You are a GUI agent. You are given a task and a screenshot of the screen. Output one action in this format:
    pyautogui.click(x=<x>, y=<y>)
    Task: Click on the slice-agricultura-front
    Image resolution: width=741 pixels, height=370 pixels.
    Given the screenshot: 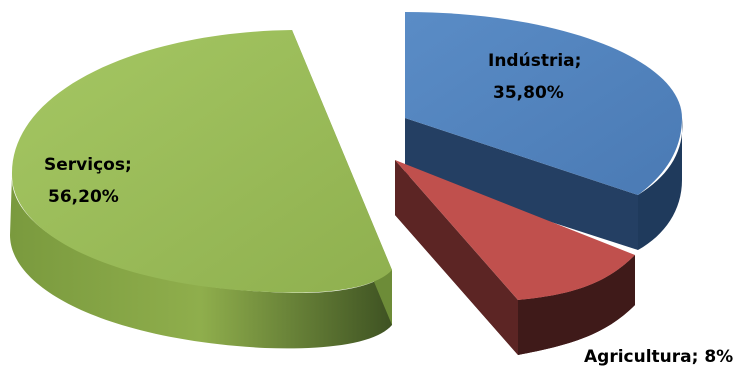 What is the action you would take?
    pyautogui.click(x=576, y=305)
    